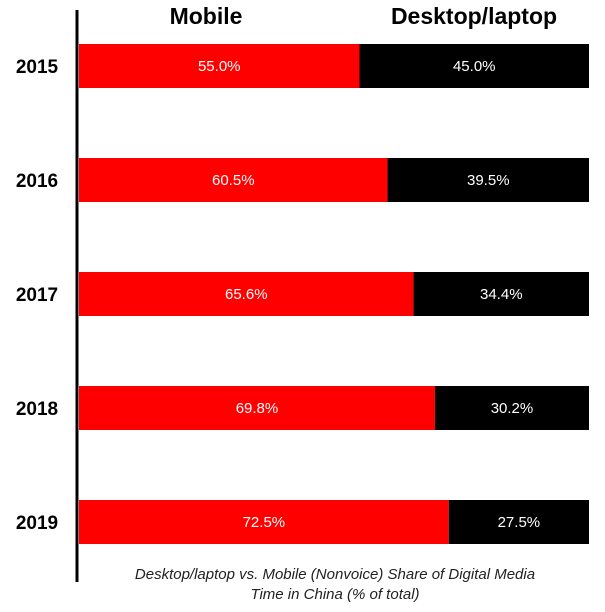 This screenshot has width=605, height=612. I want to click on bar-row-2015: 2015 55.0% 45.0%, so click(302, 66).